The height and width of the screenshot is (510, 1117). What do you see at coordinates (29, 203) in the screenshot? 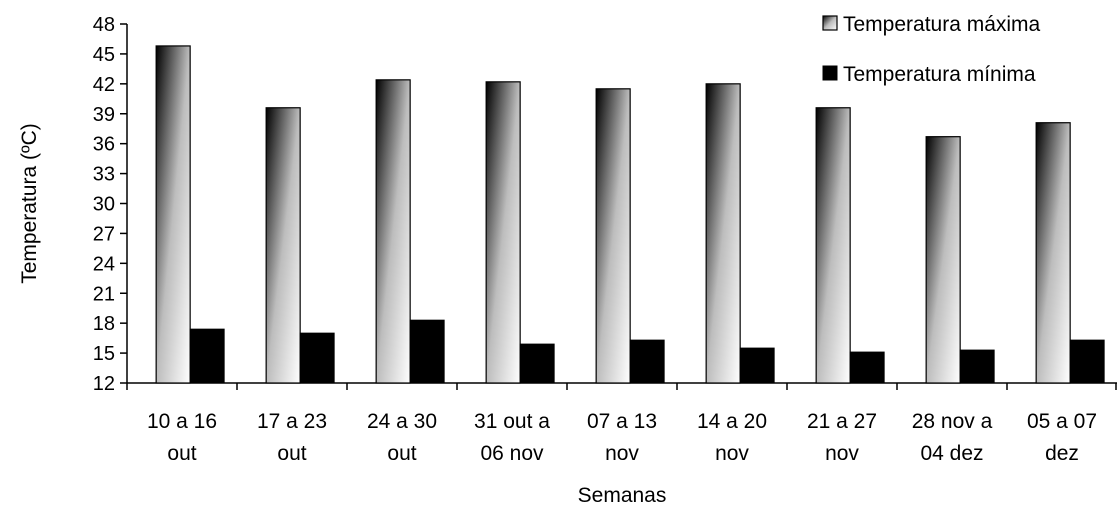
I see `y-axis-title: Temperatura (ºC)` at bounding box center [29, 203].